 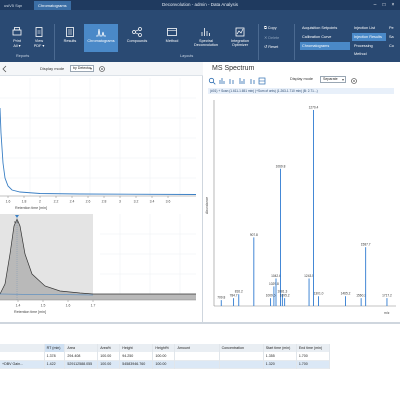 I want to click on spectrum-labels-icon, so click(x=232, y=81).